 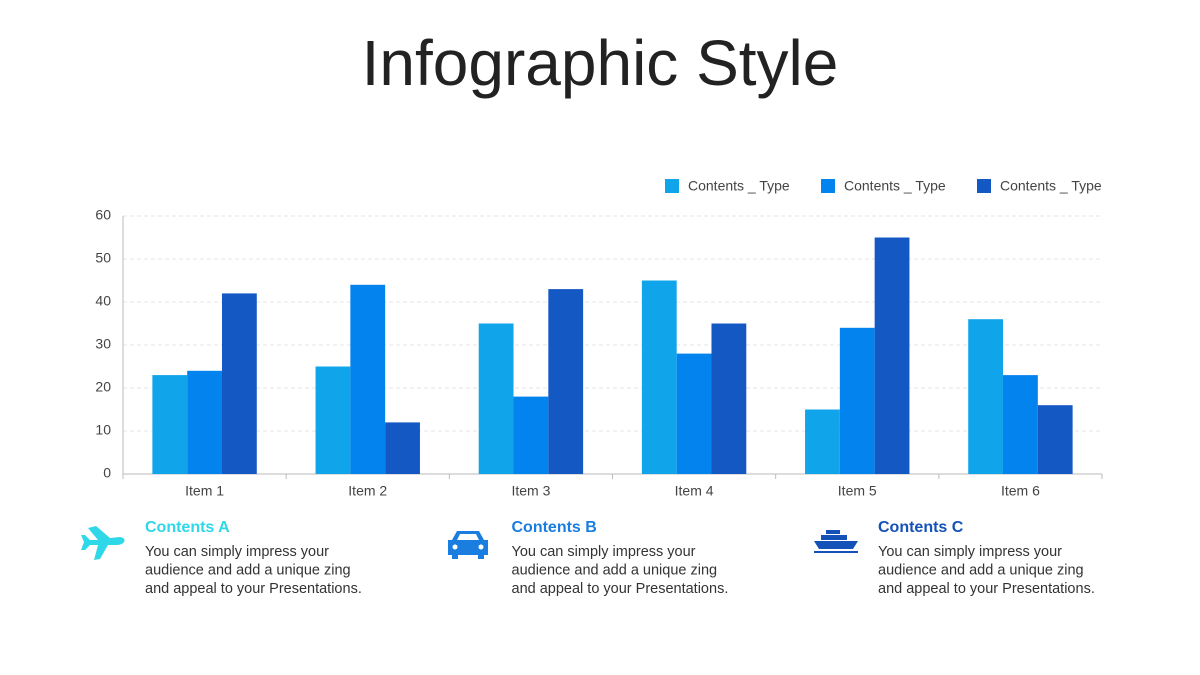 I want to click on icon-plane, so click(x=103, y=543).